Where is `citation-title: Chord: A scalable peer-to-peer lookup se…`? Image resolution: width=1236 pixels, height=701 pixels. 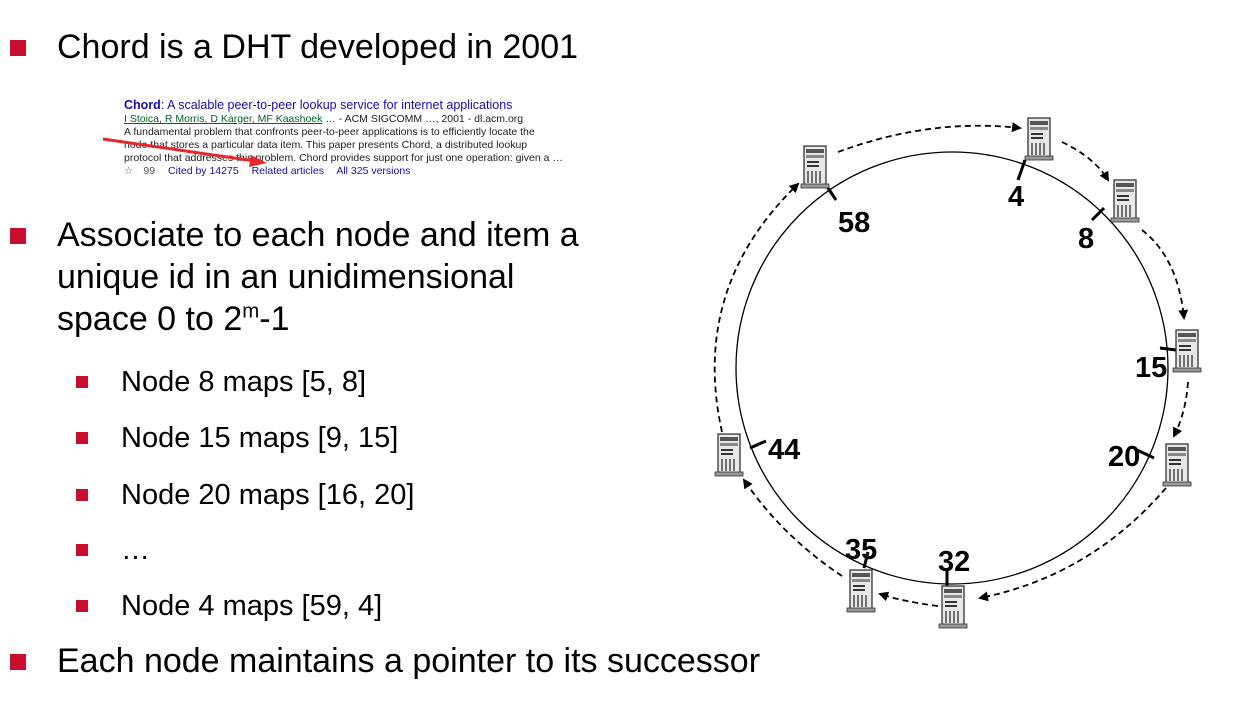
citation-title: Chord: A scalable peer-to-peer lookup se… is located at coordinates (318, 105).